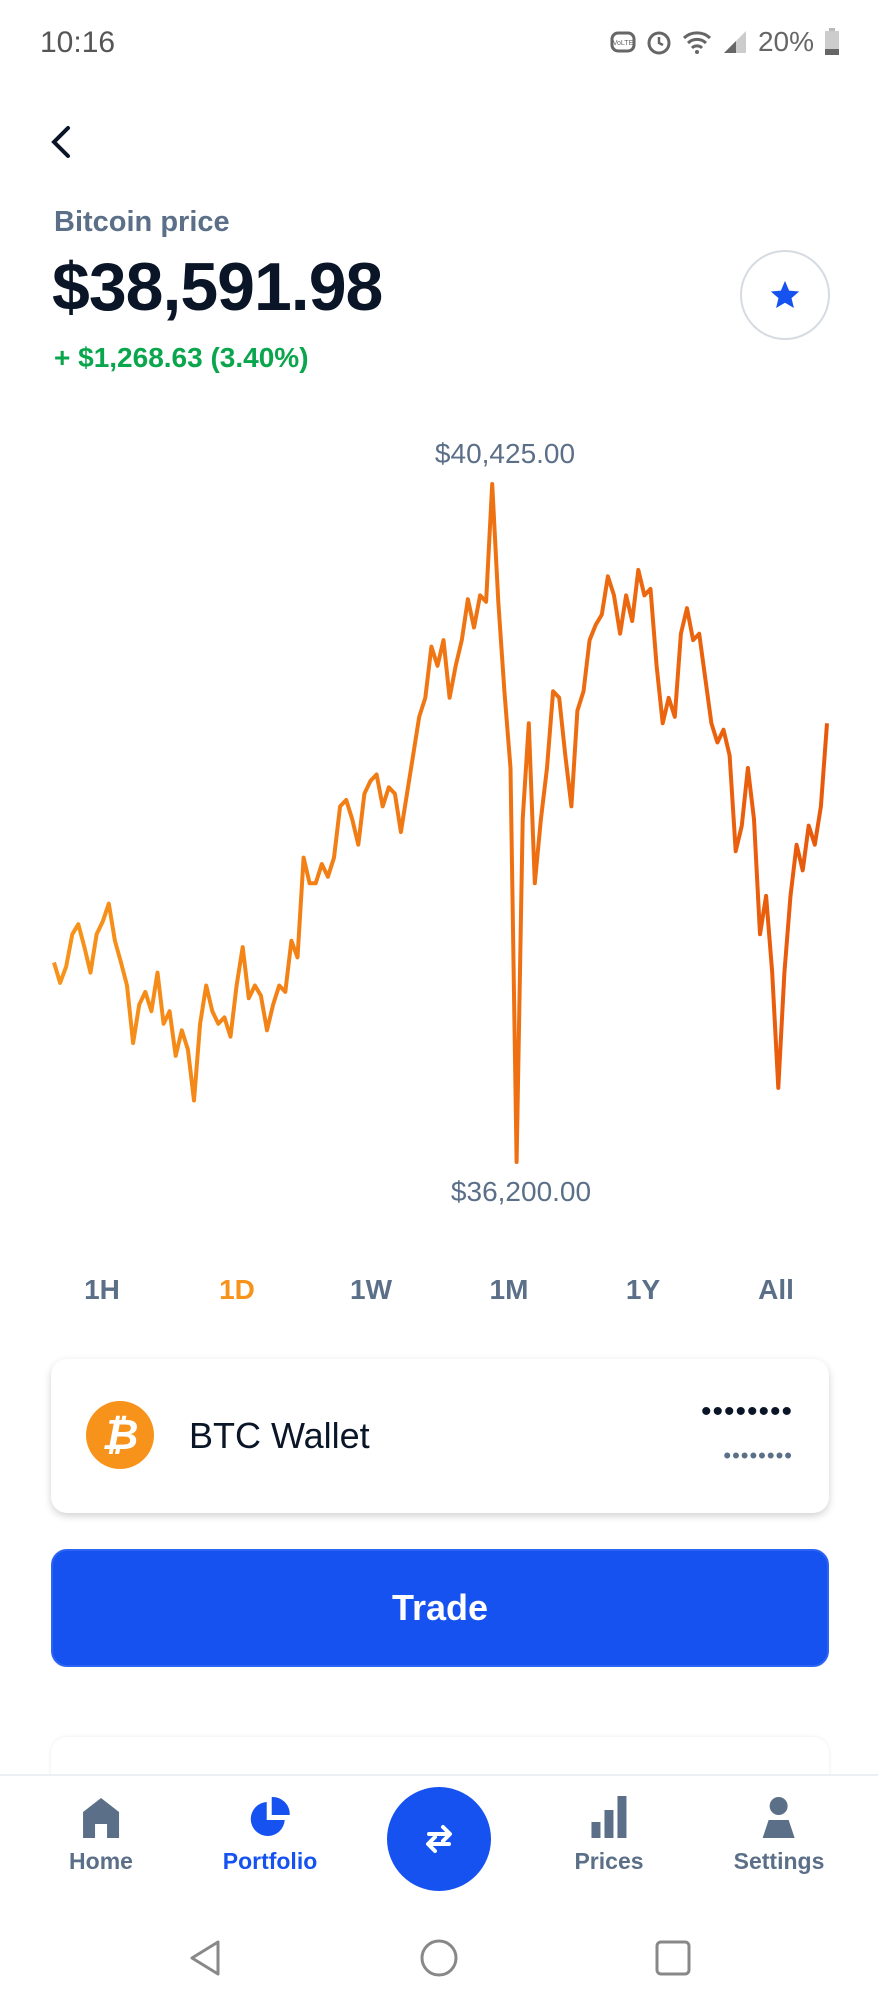  What do you see at coordinates (643, 1289) in the screenshot?
I see `tab-1y: 1Y` at bounding box center [643, 1289].